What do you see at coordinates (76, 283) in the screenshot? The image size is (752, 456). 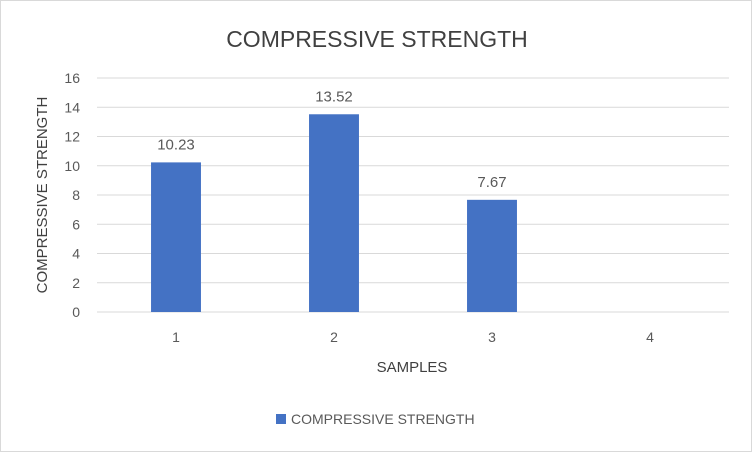 I see `y-tick-label: 2` at bounding box center [76, 283].